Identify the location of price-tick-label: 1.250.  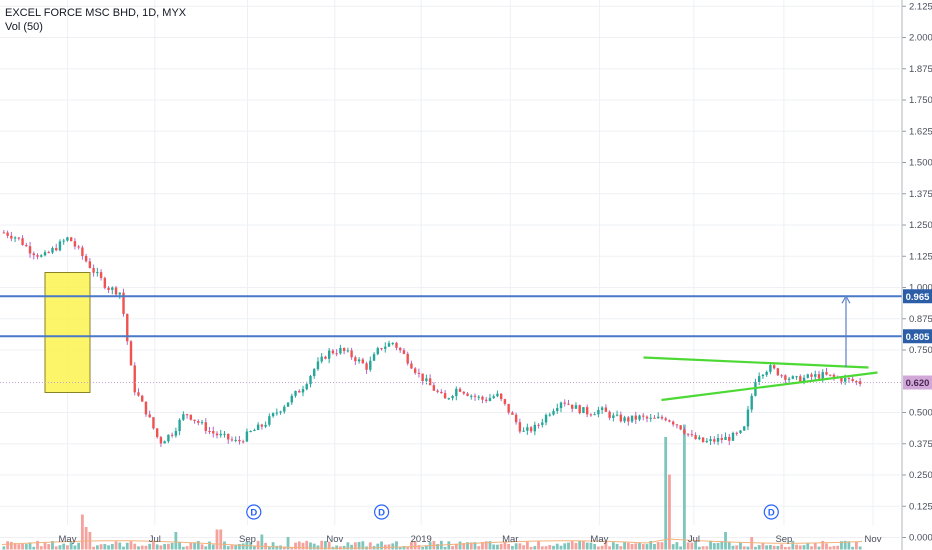
(920, 225).